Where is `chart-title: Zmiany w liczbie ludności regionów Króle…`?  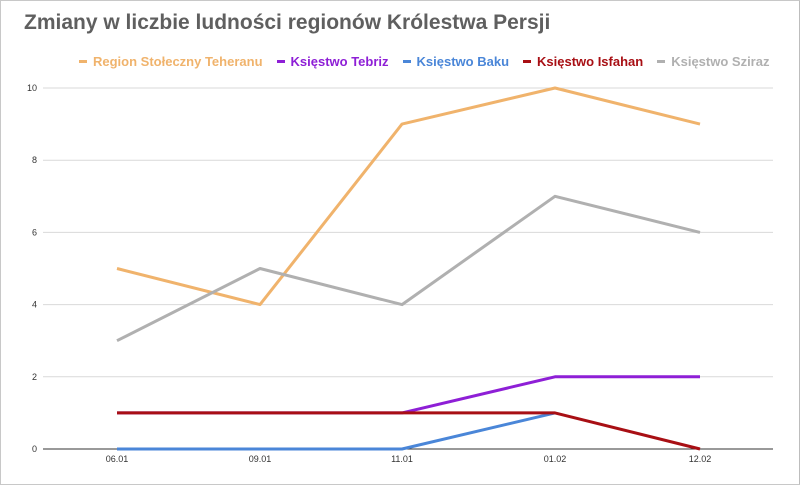
chart-title: Zmiany w liczbie ludności regionów Króle… is located at coordinates (287, 22).